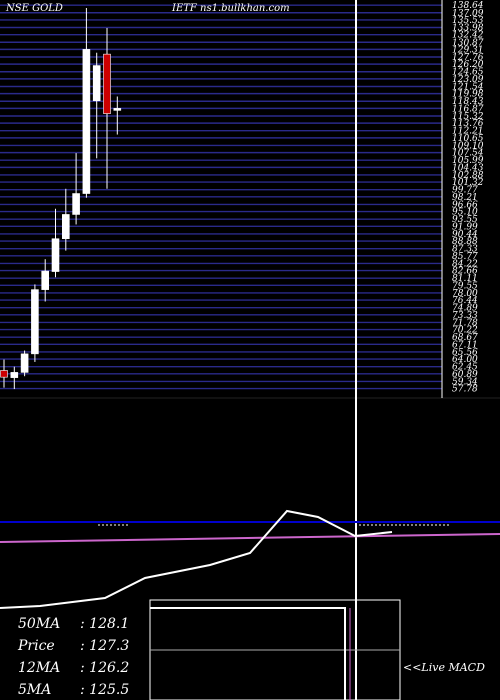  Describe the element at coordinates (105, 668) in the screenshot. I see `ma-value: : 126.2` at that location.